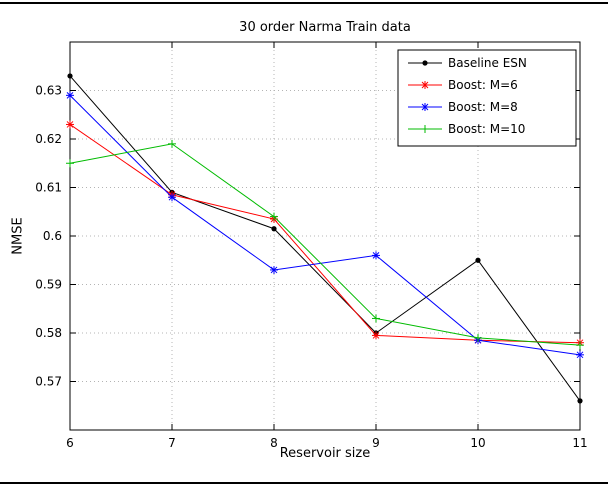  Describe the element at coordinates (579, 443) in the screenshot. I see `x-tick-label: 11` at that location.